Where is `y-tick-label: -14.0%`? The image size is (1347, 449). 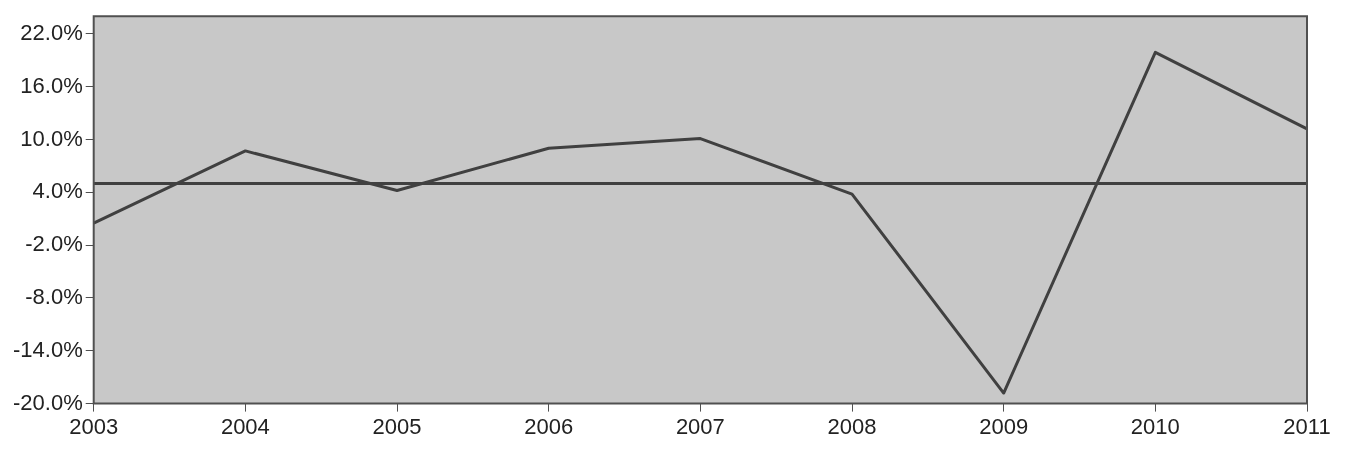 y-tick-label: -14.0% is located at coordinates (47, 349).